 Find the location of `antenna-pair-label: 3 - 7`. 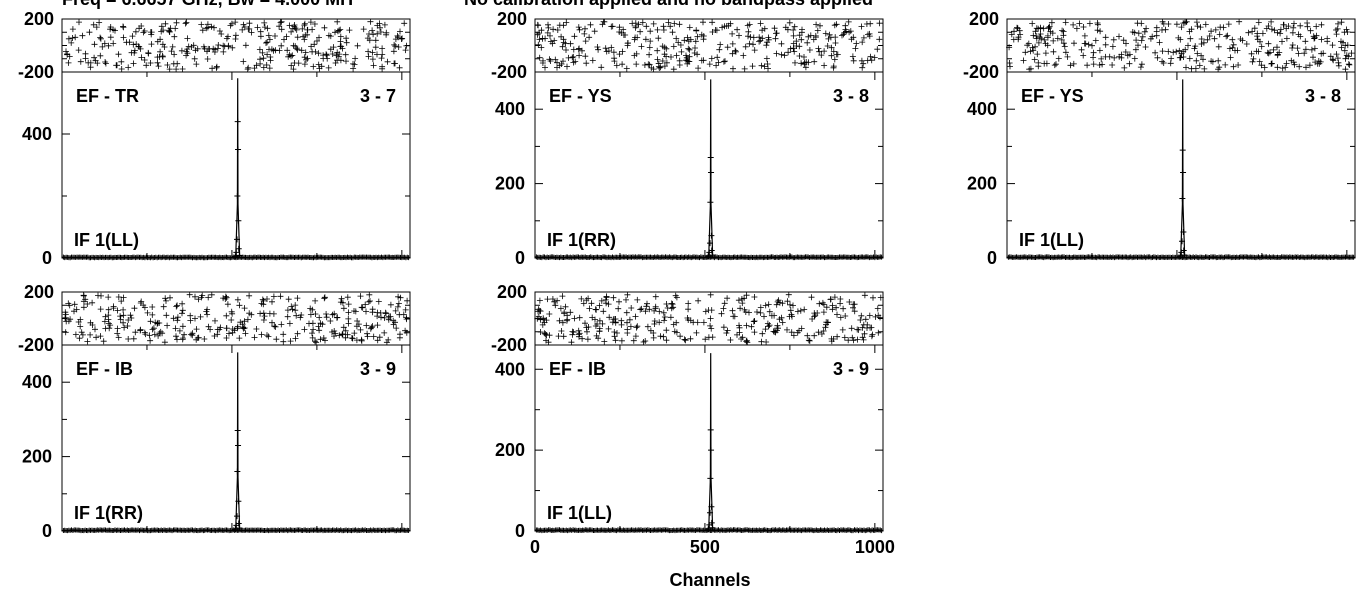

antenna-pair-label: 3 - 7 is located at coordinates (378, 96).